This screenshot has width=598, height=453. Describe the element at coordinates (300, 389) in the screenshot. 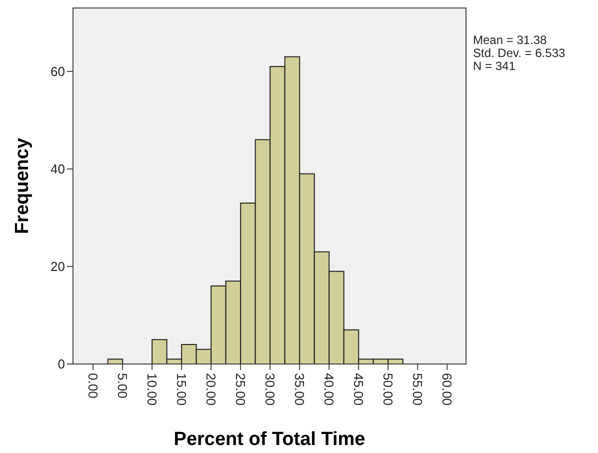

I see `x-tick-label: 35.00` at that location.